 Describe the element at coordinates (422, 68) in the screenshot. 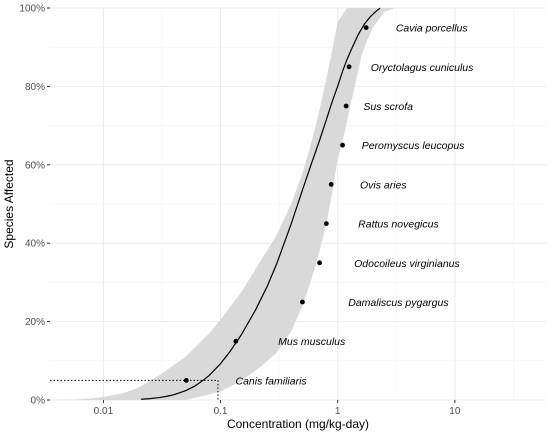

I see `species-label: Oryctolagus cuniculus` at that location.